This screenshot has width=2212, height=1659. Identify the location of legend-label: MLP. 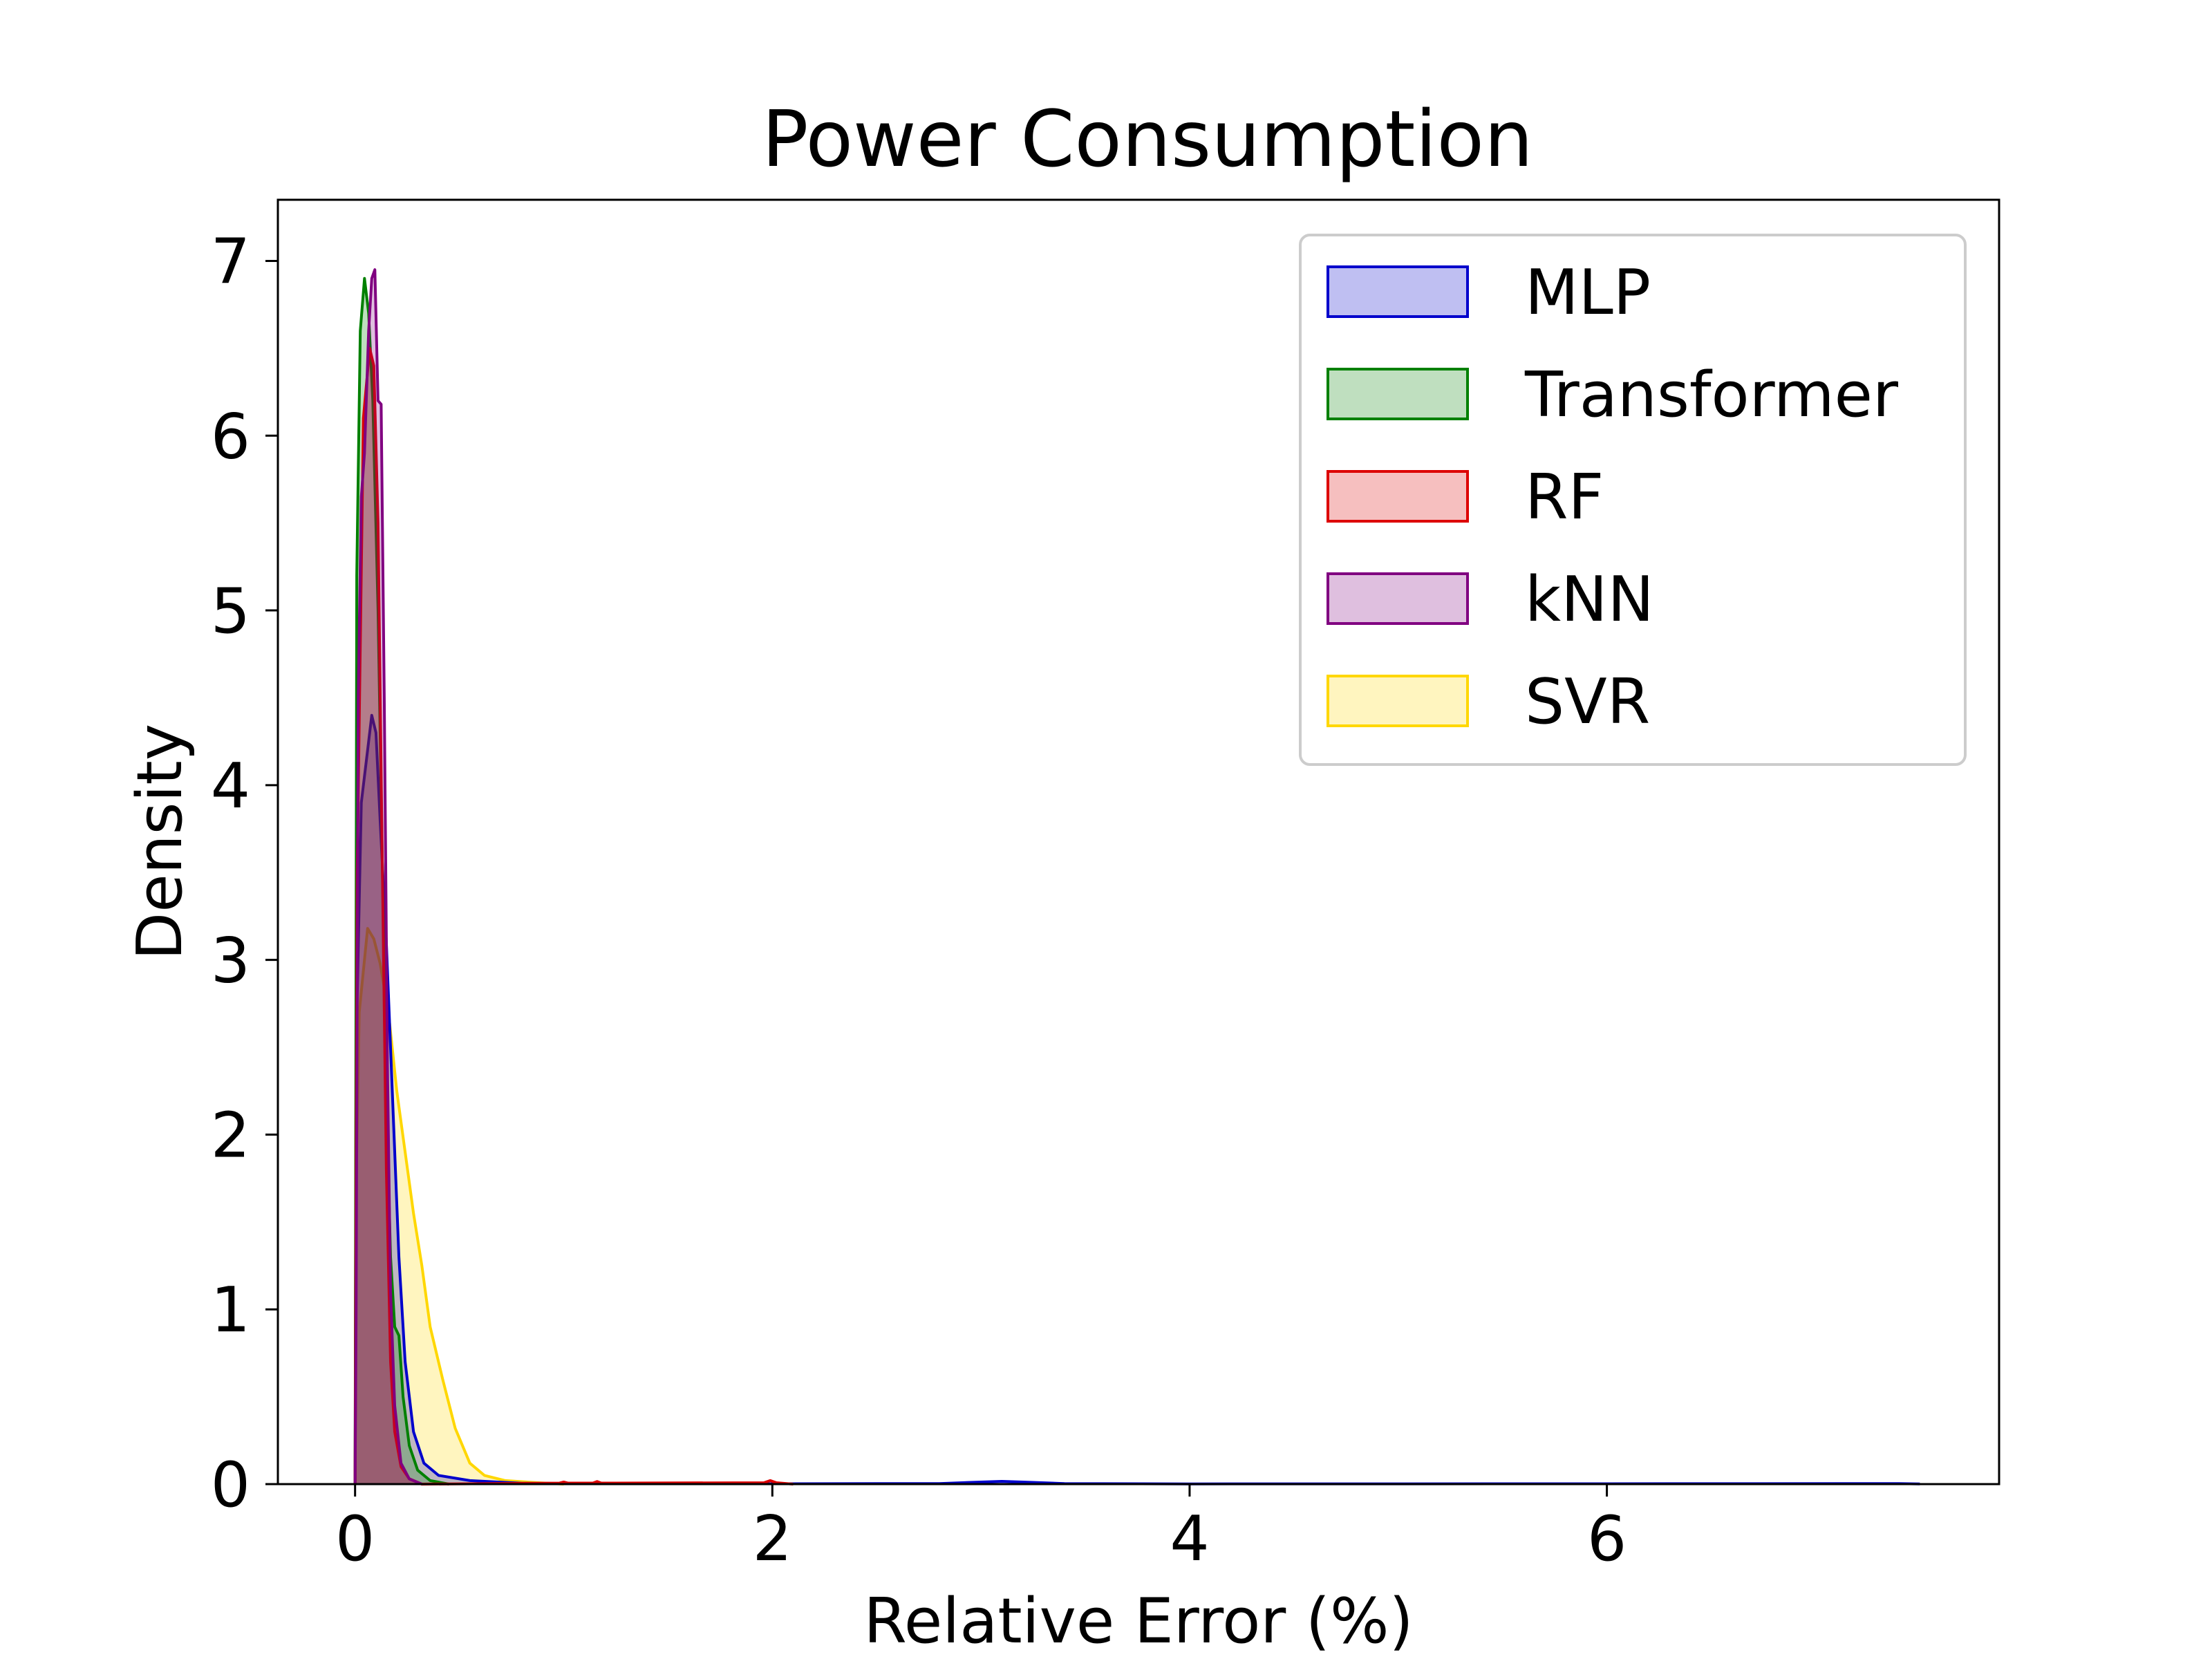
(1588, 292).